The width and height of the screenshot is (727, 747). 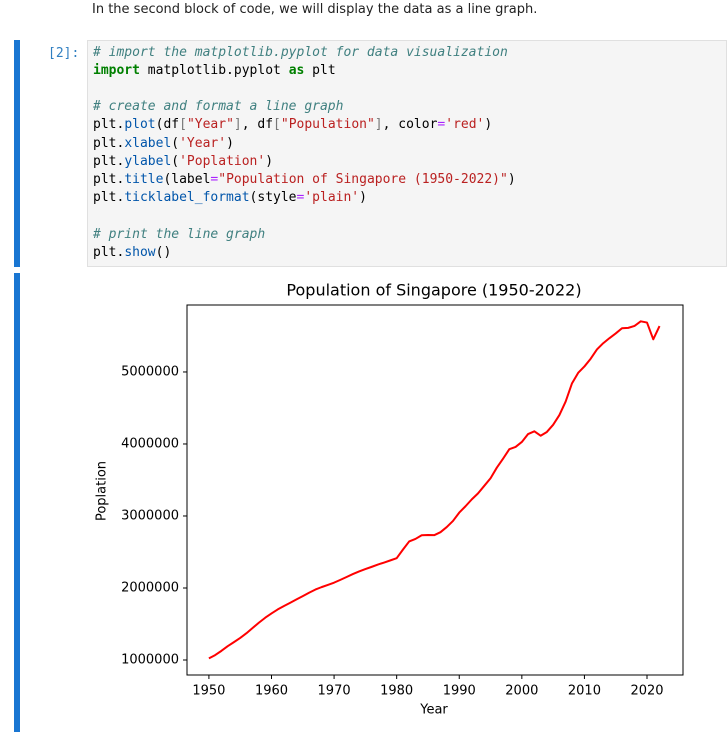 I want to click on chart-title: Population of Singapore (1950-2022), so click(x=433, y=290).